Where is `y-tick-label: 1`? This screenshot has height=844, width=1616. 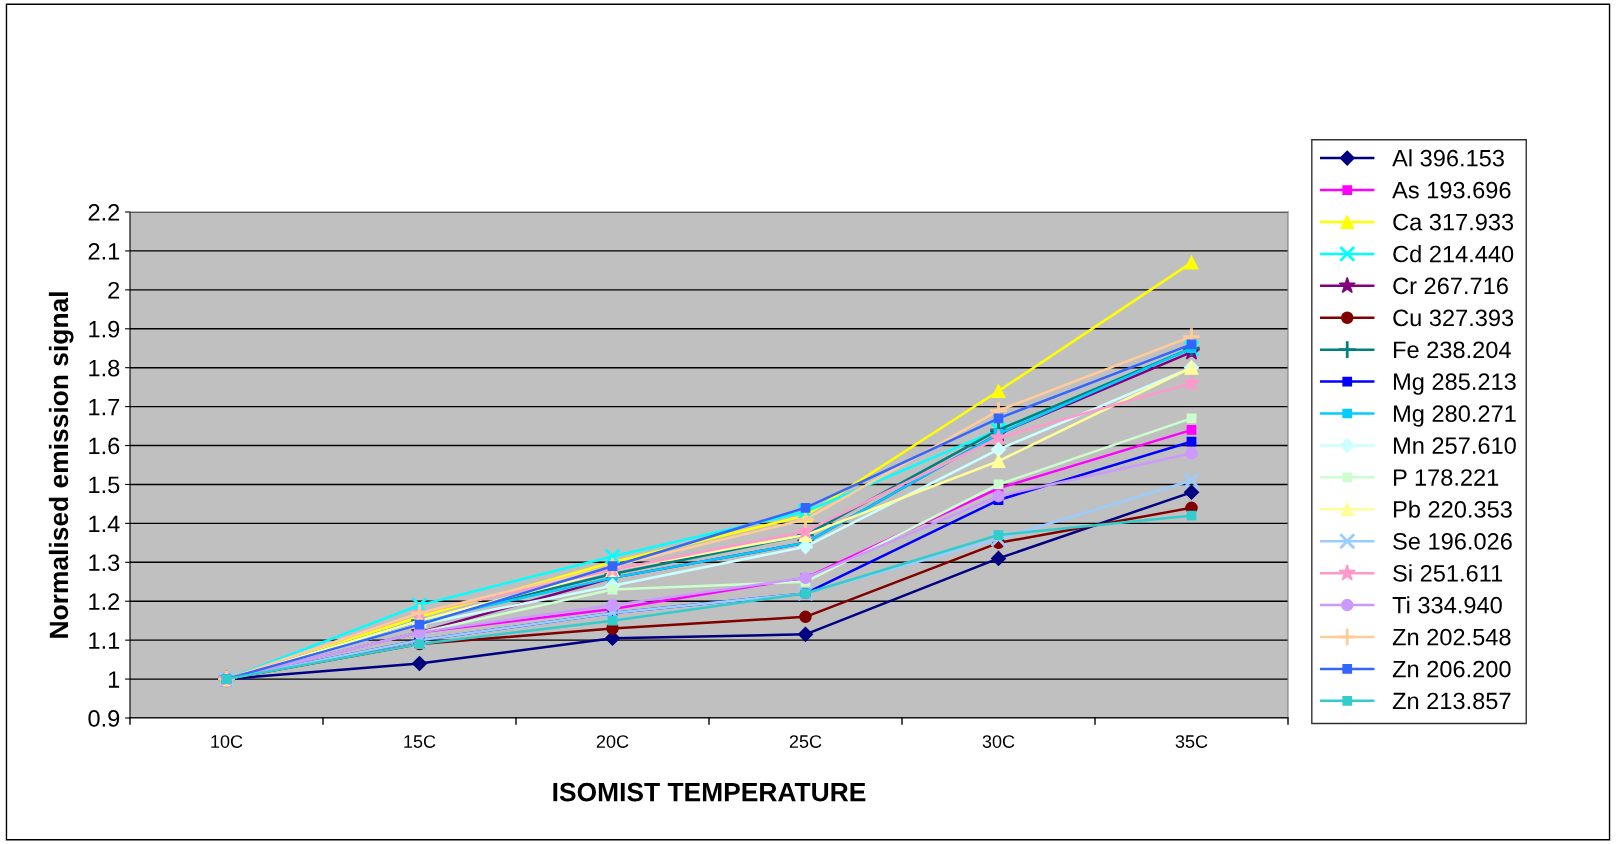
y-tick-label: 1 is located at coordinates (114, 679).